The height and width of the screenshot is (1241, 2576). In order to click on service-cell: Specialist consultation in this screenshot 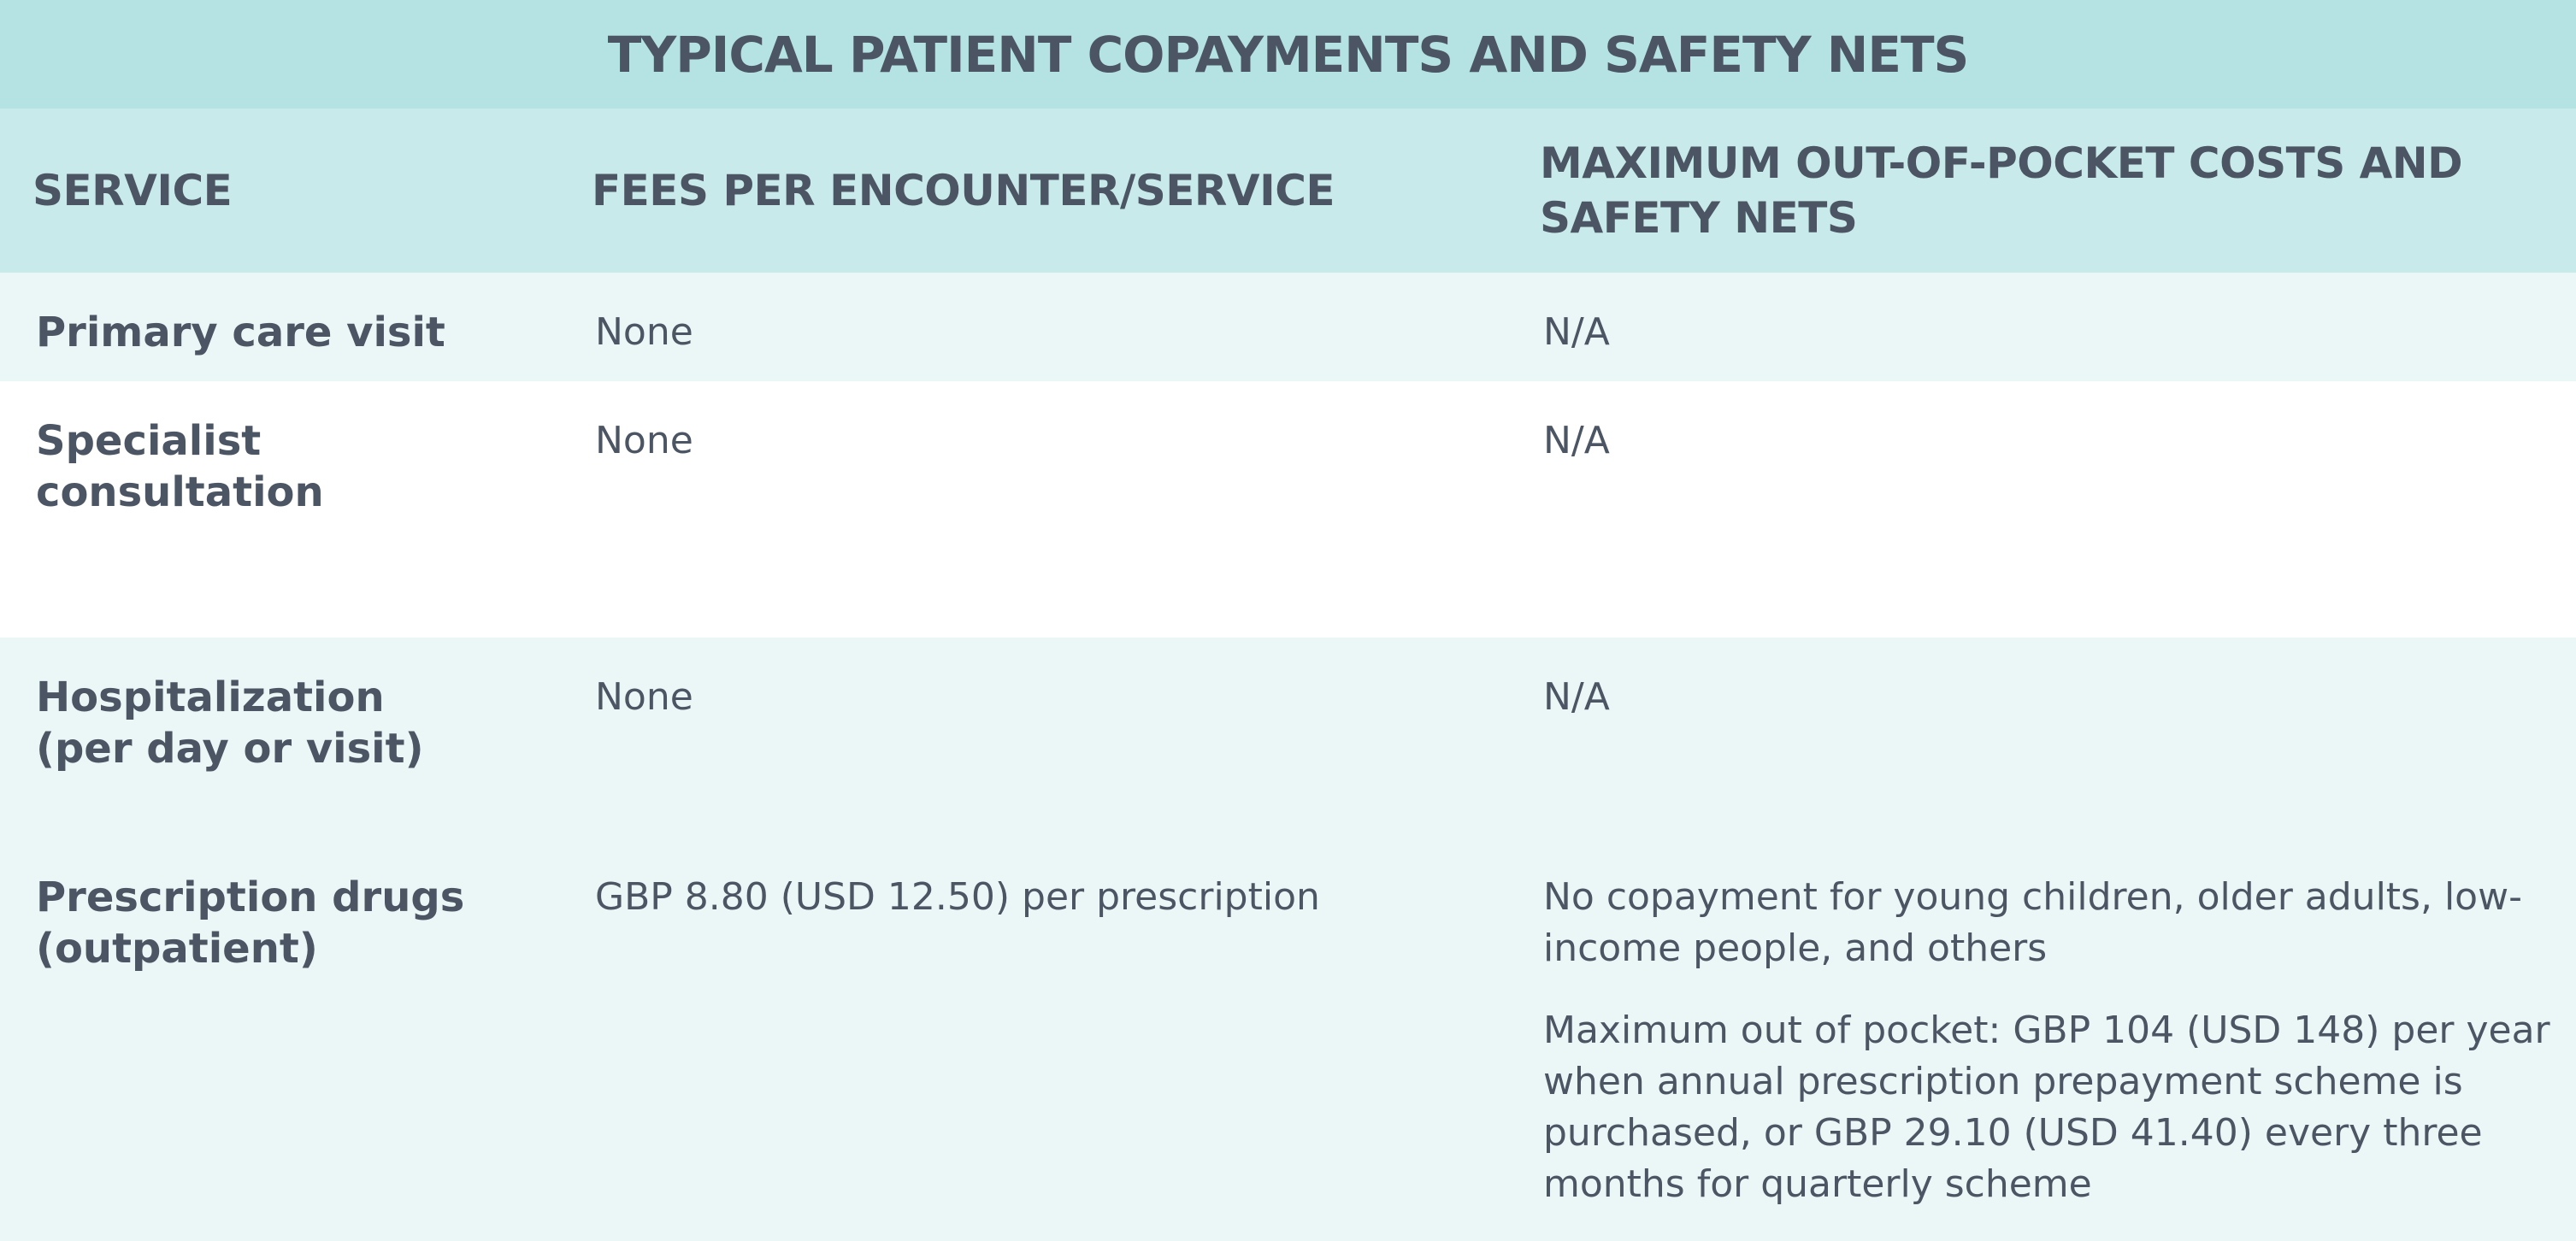, I will do `click(292, 466)`.